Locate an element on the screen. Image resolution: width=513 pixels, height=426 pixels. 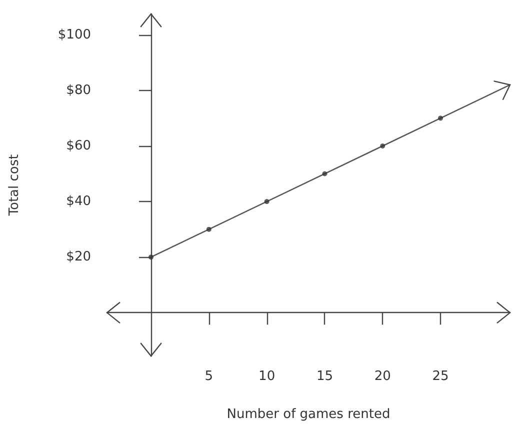
x-tick-label: 10 is located at coordinates (267, 376).